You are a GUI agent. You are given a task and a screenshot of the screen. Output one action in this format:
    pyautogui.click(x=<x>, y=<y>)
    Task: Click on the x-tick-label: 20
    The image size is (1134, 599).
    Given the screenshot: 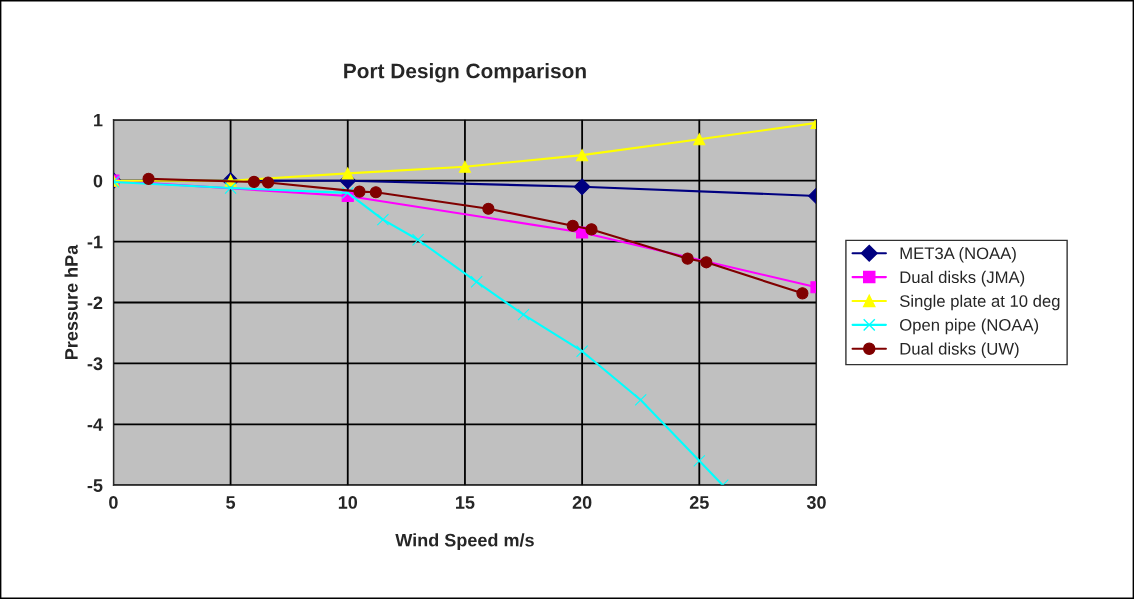 What is the action you would take?
    pyautogui.click(x=582, y=502)
    